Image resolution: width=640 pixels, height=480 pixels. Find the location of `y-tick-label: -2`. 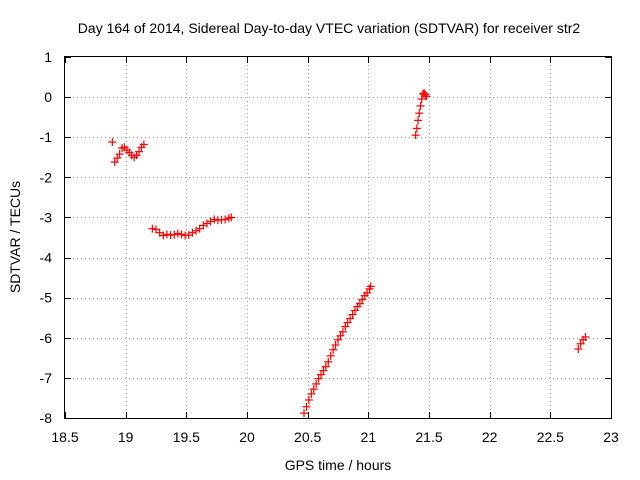

y-tick-label: -2 is located at coordinates (46, 177).